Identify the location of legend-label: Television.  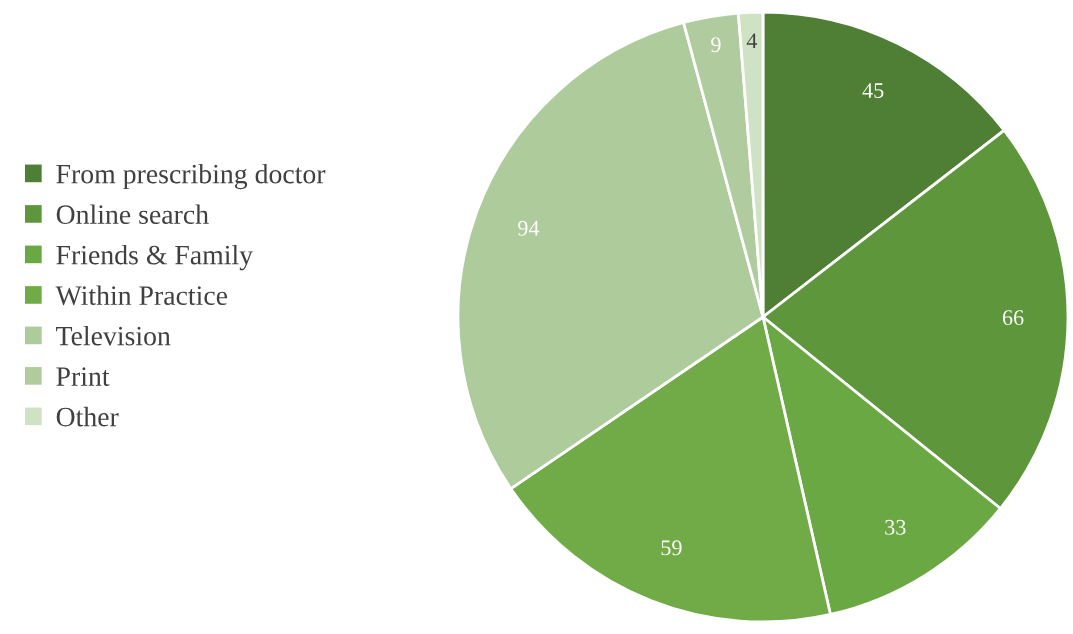
(113, 335).